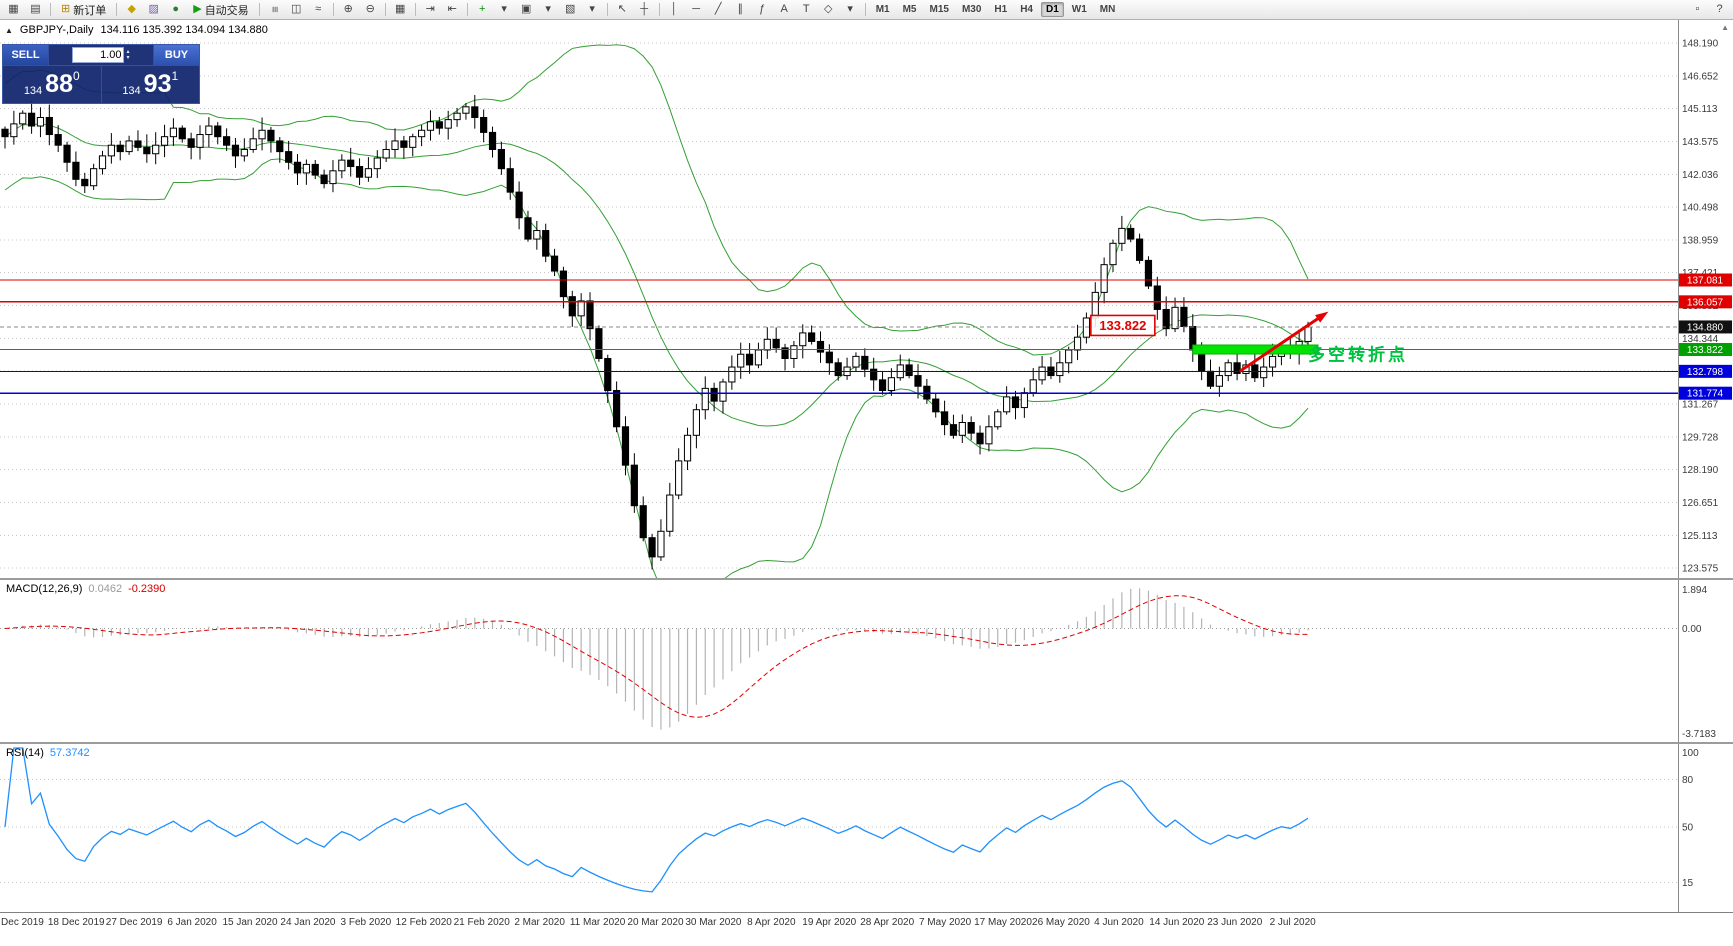 The width and height of the screenshot is (1733, 946). Describe the element at coordinates (718, 9) in the screenshot. I see `trendline-icon: ╱` at that location.